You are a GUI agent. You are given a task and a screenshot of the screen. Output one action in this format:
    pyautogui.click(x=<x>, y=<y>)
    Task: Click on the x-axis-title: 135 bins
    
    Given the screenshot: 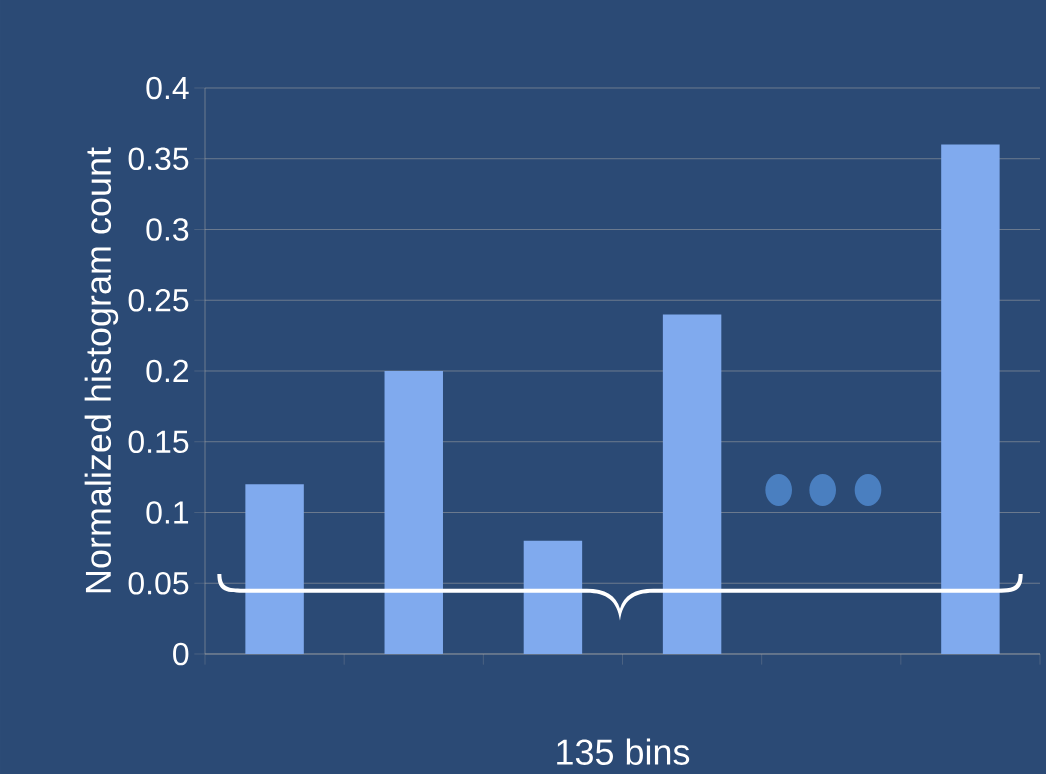 What is the action you would take?
    pyautogui.click(x=623, y=751)
    